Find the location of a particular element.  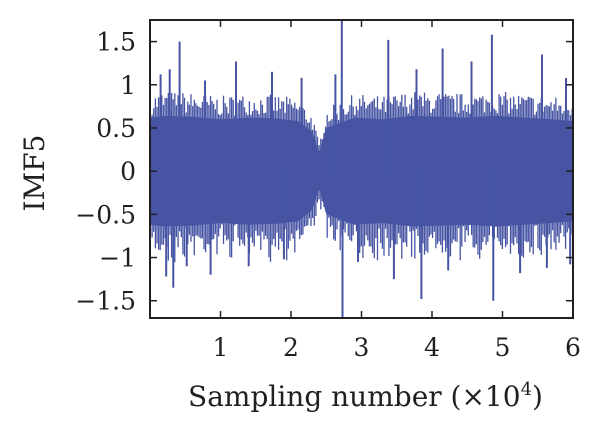

x-tick-label: 5 is located at coordinates (503, 347).